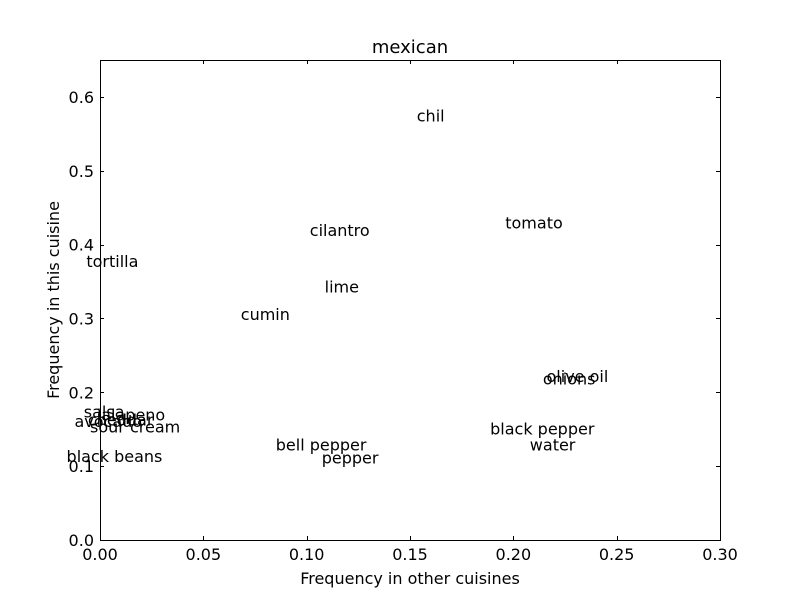  I want to click on x-tick-label: 0.05, so click(204, 554).